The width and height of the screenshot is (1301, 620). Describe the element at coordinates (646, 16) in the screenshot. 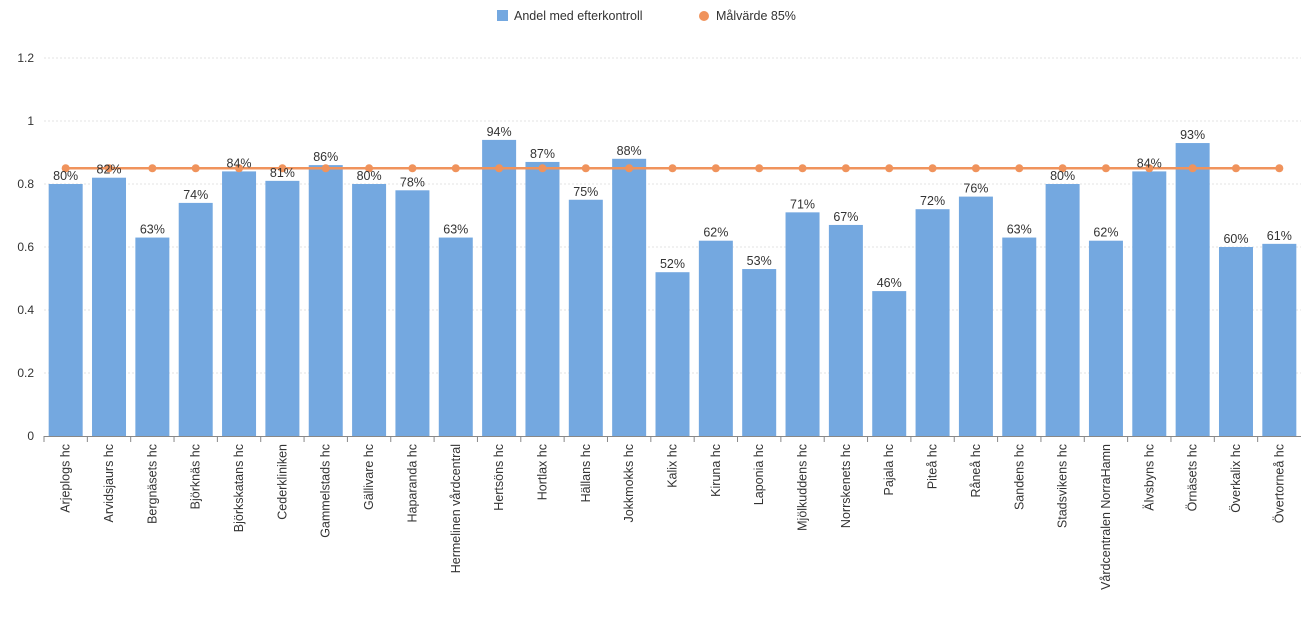

I see `legend: Andel med efterkontroll Målvärde 85%` at that location.